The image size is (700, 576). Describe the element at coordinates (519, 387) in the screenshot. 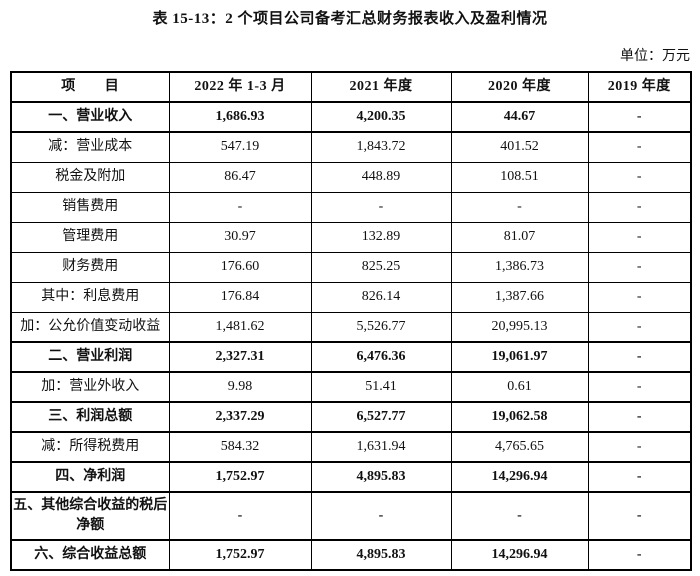

I see `cell-value: 0.61` at that location.